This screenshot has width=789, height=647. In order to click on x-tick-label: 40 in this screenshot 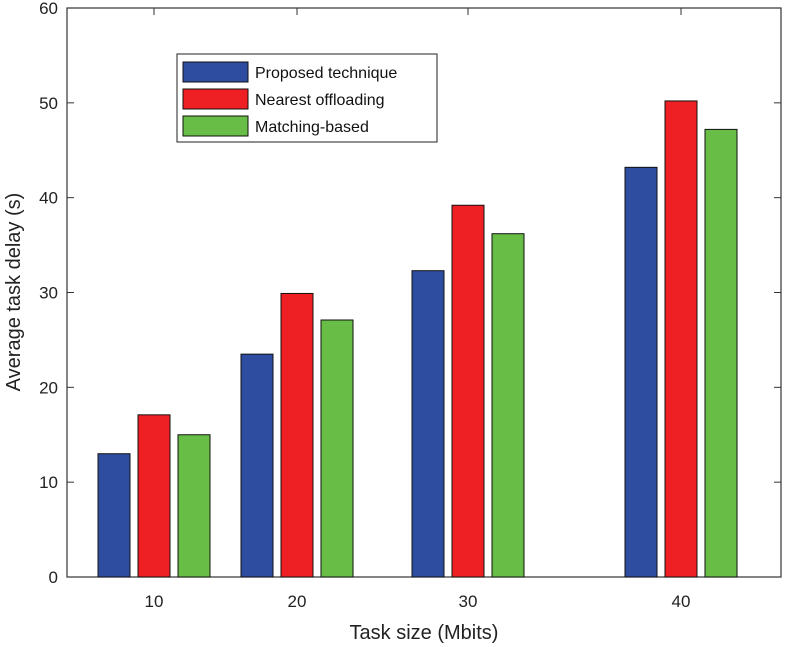, I will do `click(681, 601)`.